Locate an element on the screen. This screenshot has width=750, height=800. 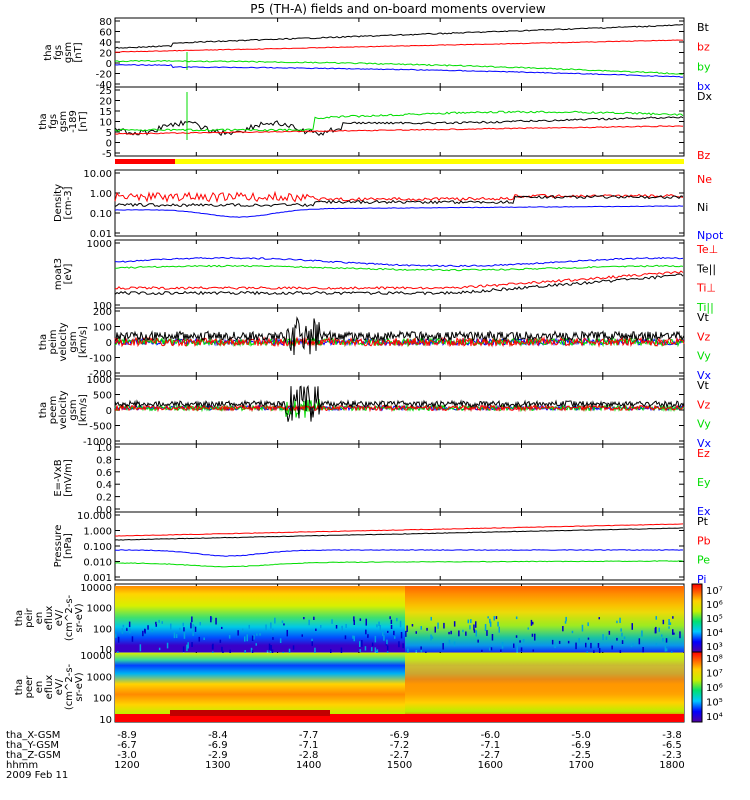
x-axis-value: 1800 is located at coordinates (671, 765).